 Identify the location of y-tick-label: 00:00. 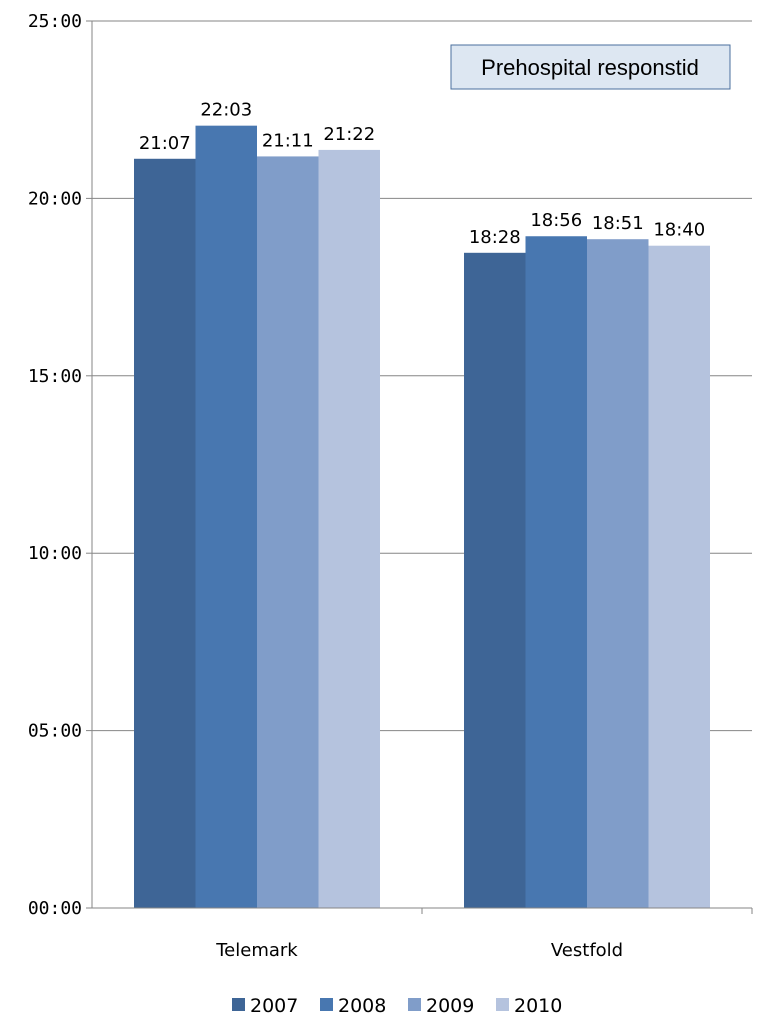
(55, 908).